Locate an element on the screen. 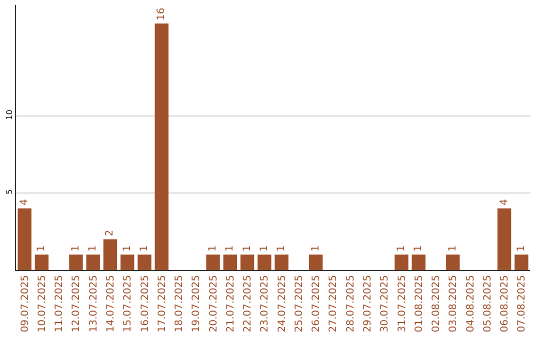 The width and height of the screenshot is (540, 340). data-label: 16 is located at coordinates (162, 14).